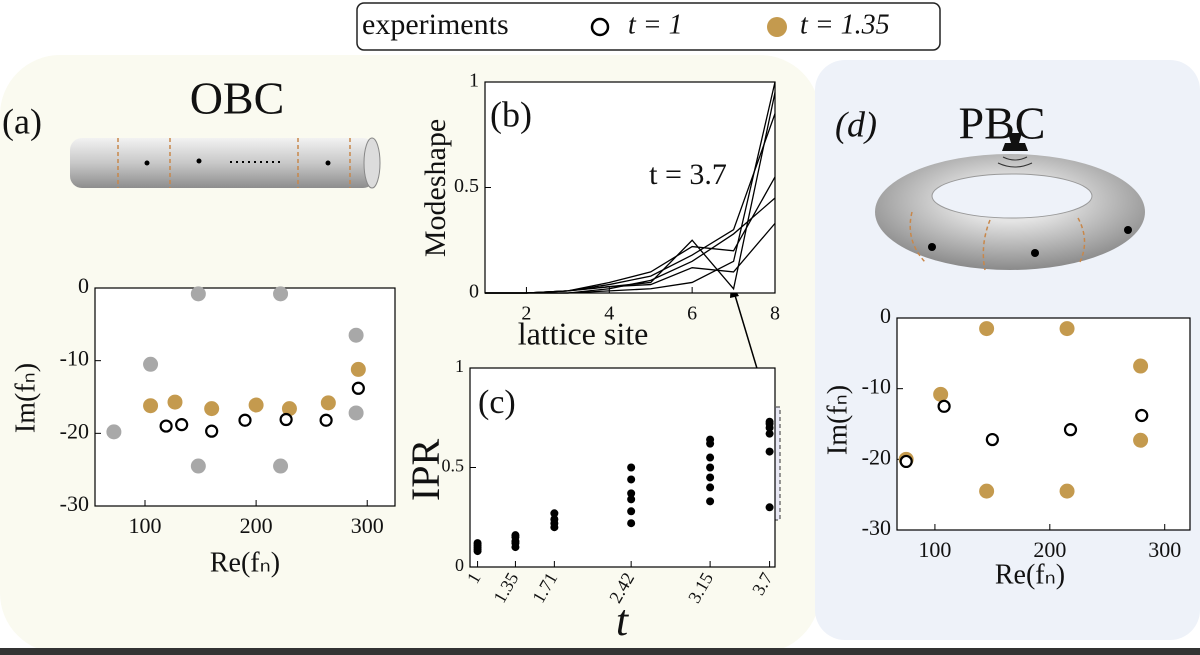  I want to click on bottom-bar, so click(600, 651).